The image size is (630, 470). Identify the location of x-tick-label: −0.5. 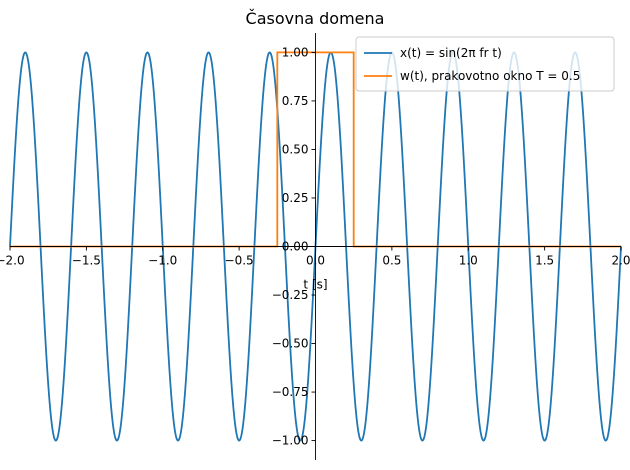
(239, 261).